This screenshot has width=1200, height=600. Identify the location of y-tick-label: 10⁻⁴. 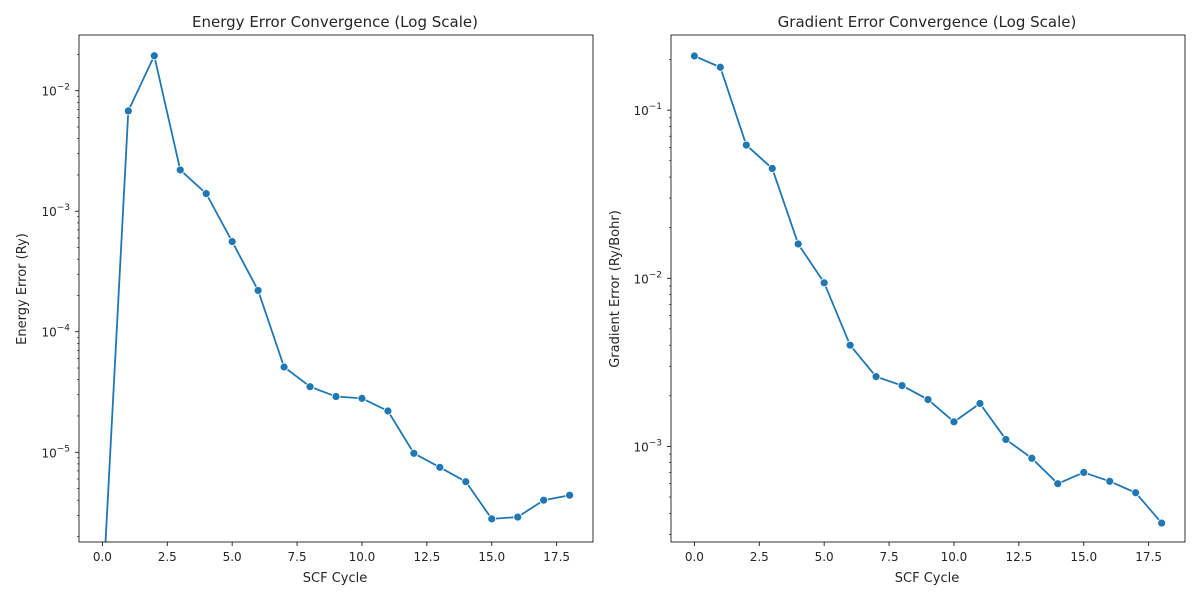
(55, 332).